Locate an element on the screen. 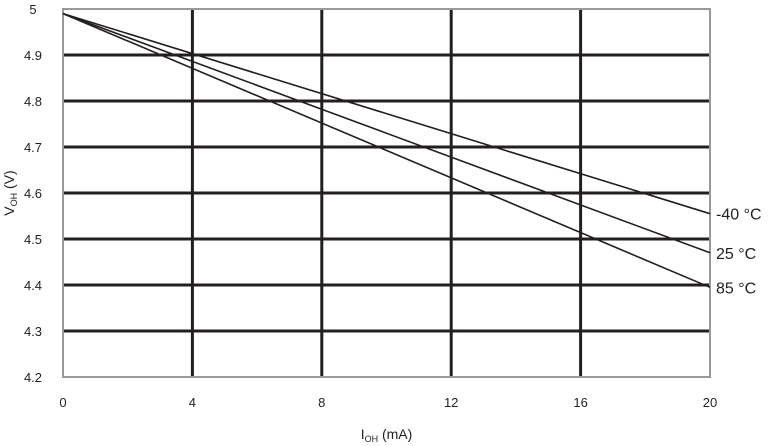 The height and width of the screenshot is (446, 775). y-tick-label-0: 4.2 is located at coordinates (33, 377).